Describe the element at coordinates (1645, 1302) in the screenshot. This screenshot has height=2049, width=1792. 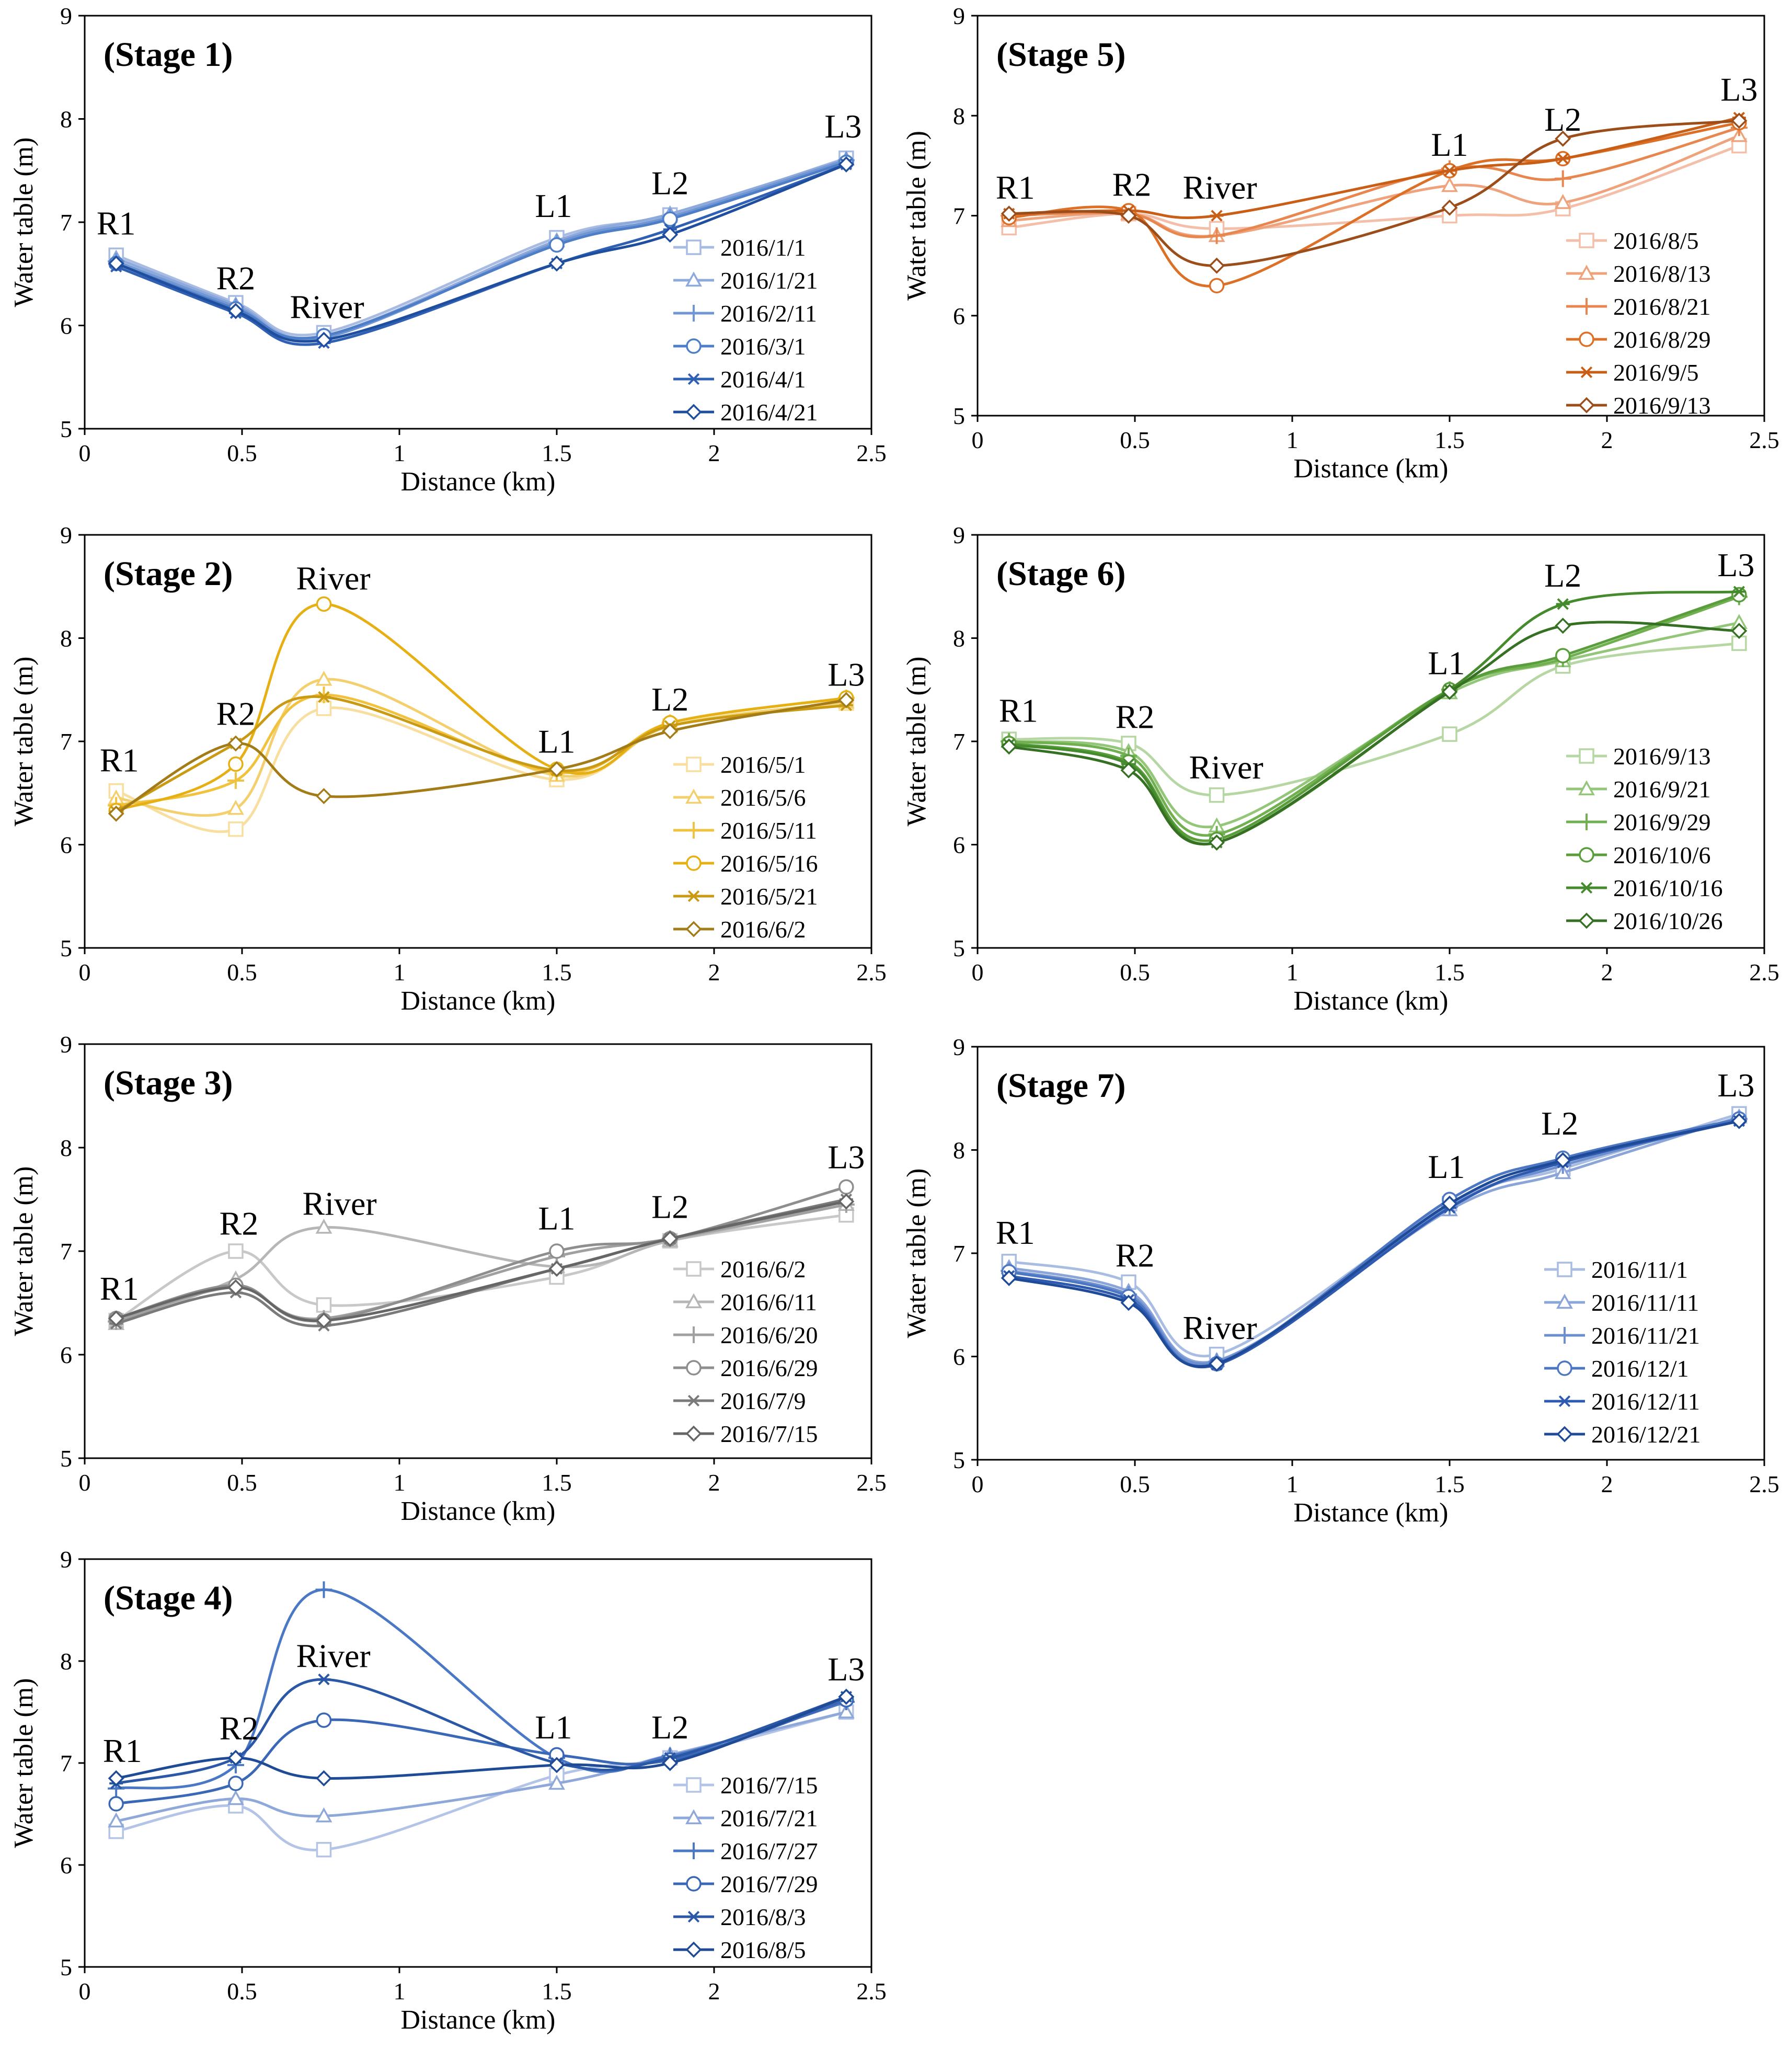
I see `legend-entry: 2016/11/11` at that location.